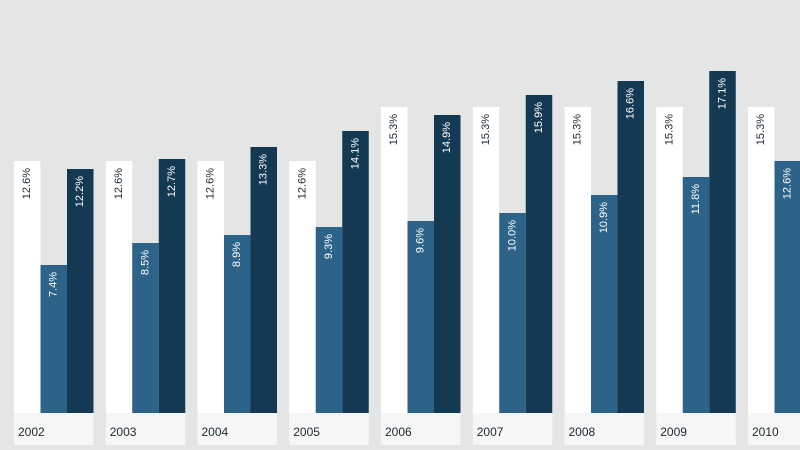 Image resolution: width=800 pixels, height=450 pixels. I want to click on data-label: 8.9%, so click(237, 254).